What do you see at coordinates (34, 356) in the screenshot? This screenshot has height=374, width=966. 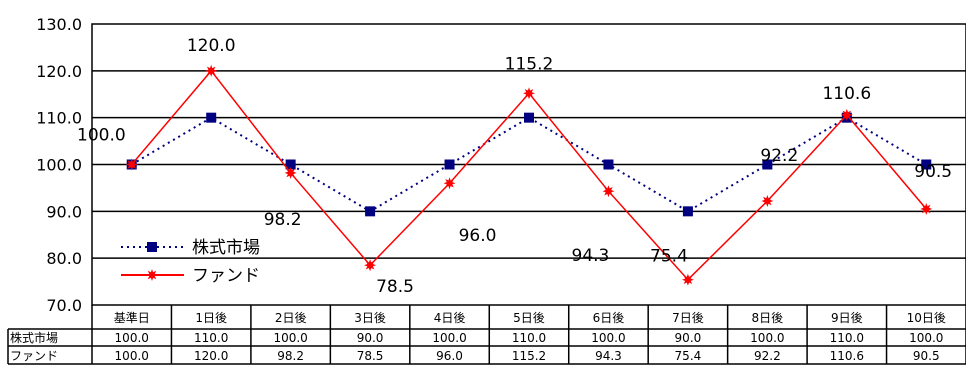 I see `table-row-header: ファンド` at bounding box center [34, 356].